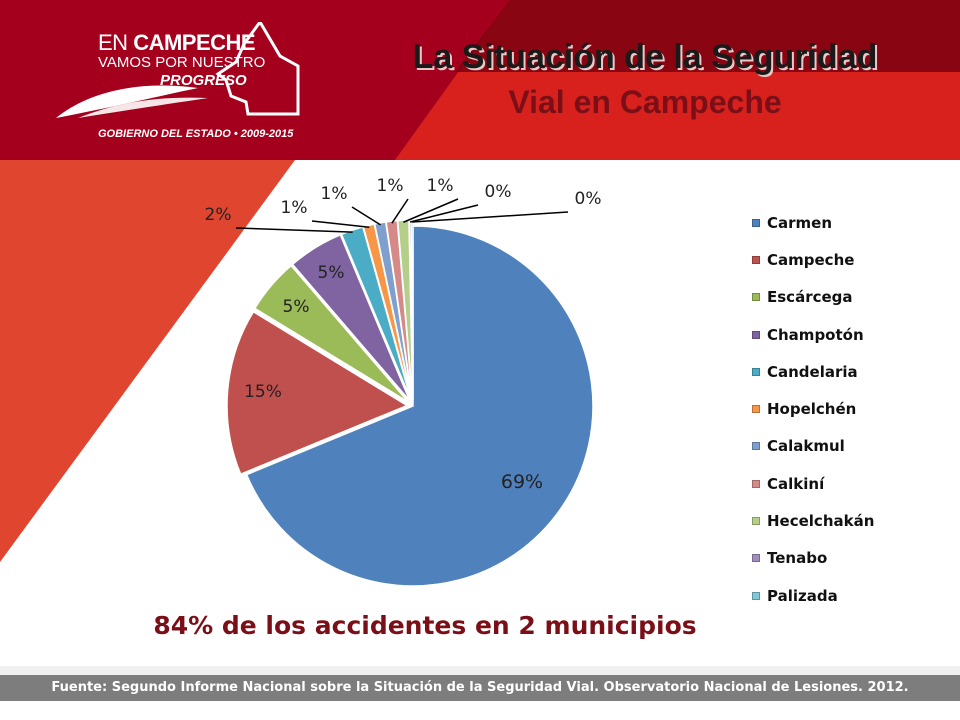  What do you see at coordinates (797, 558) in the screenshot?
I see `legend-label: Tenabo` at bounding box center [797, 558].